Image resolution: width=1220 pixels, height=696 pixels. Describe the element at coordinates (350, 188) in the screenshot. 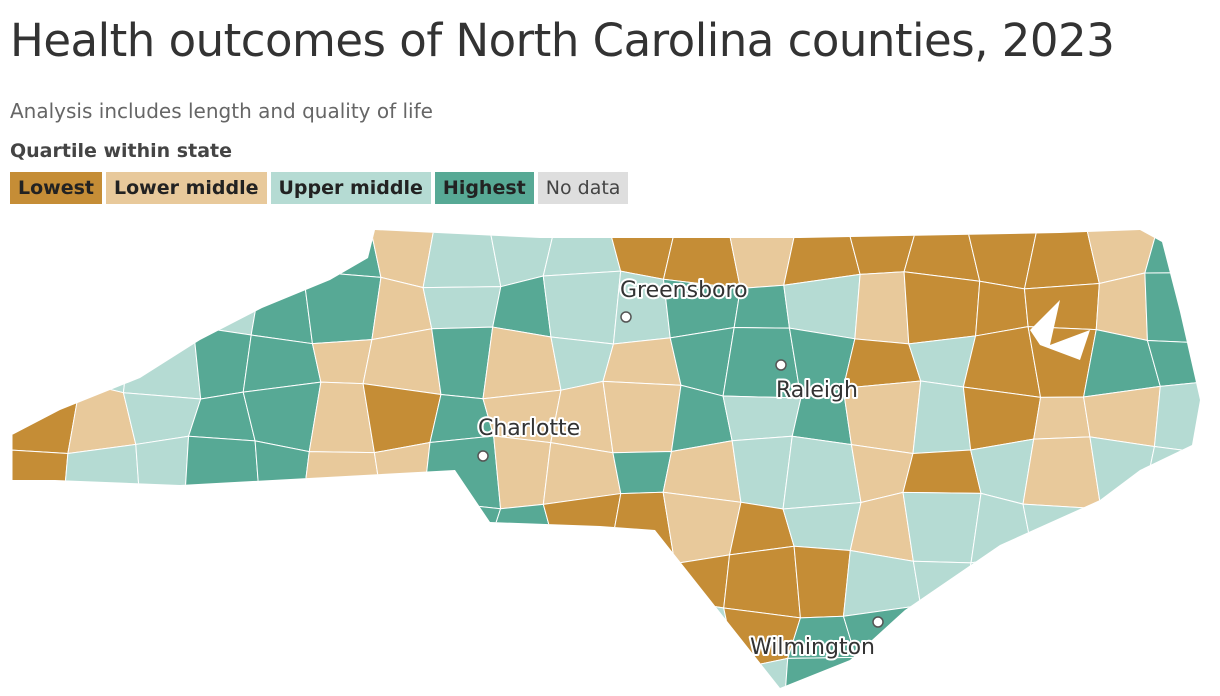

I see `legend-item: Upper middle` at that location.